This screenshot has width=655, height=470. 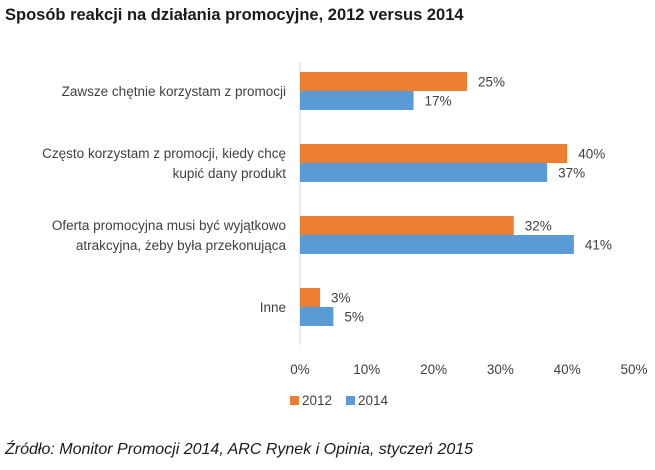 I want to click on category-label-1: Zawsze chętnie korzystam z promocji, so click(x=174, y=91).